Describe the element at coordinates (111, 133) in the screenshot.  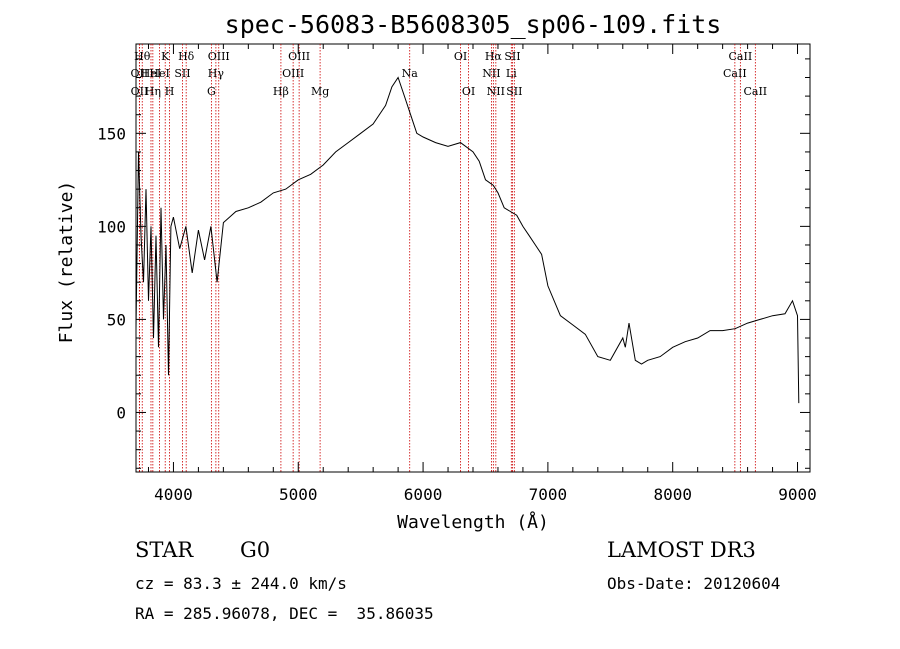
I see `y-tick-label: 150` at that location.